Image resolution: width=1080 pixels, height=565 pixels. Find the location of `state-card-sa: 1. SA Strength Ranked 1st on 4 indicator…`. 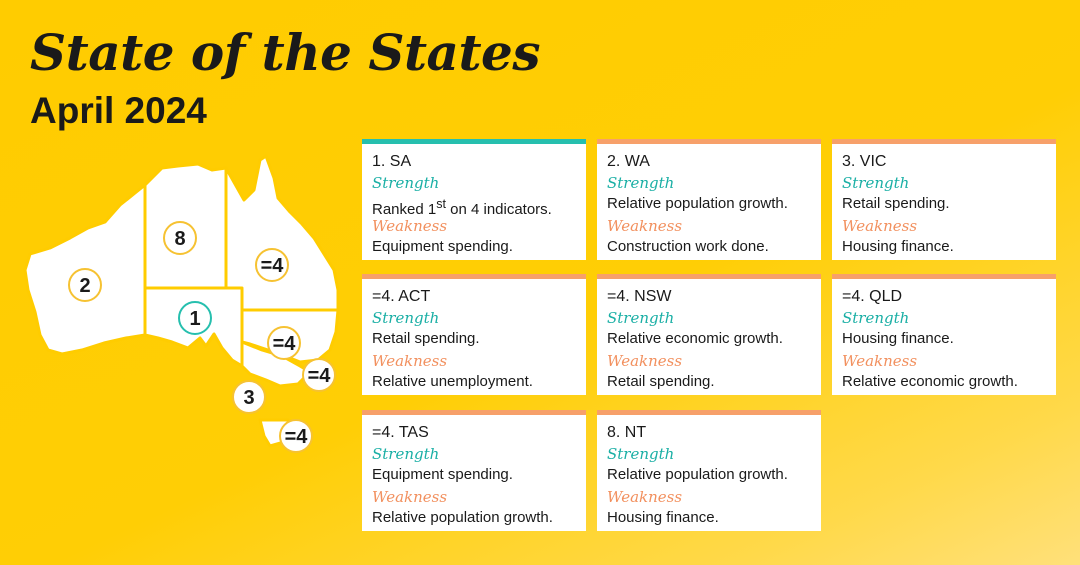

state-card-sa: 1. SA Strength Ranked 1st on 4 indicator… is located at coordinates (474, 199).